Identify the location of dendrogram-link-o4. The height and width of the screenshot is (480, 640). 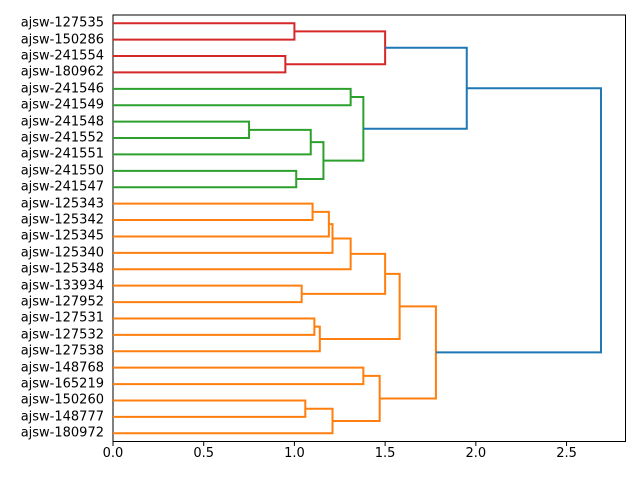
(232, 254).